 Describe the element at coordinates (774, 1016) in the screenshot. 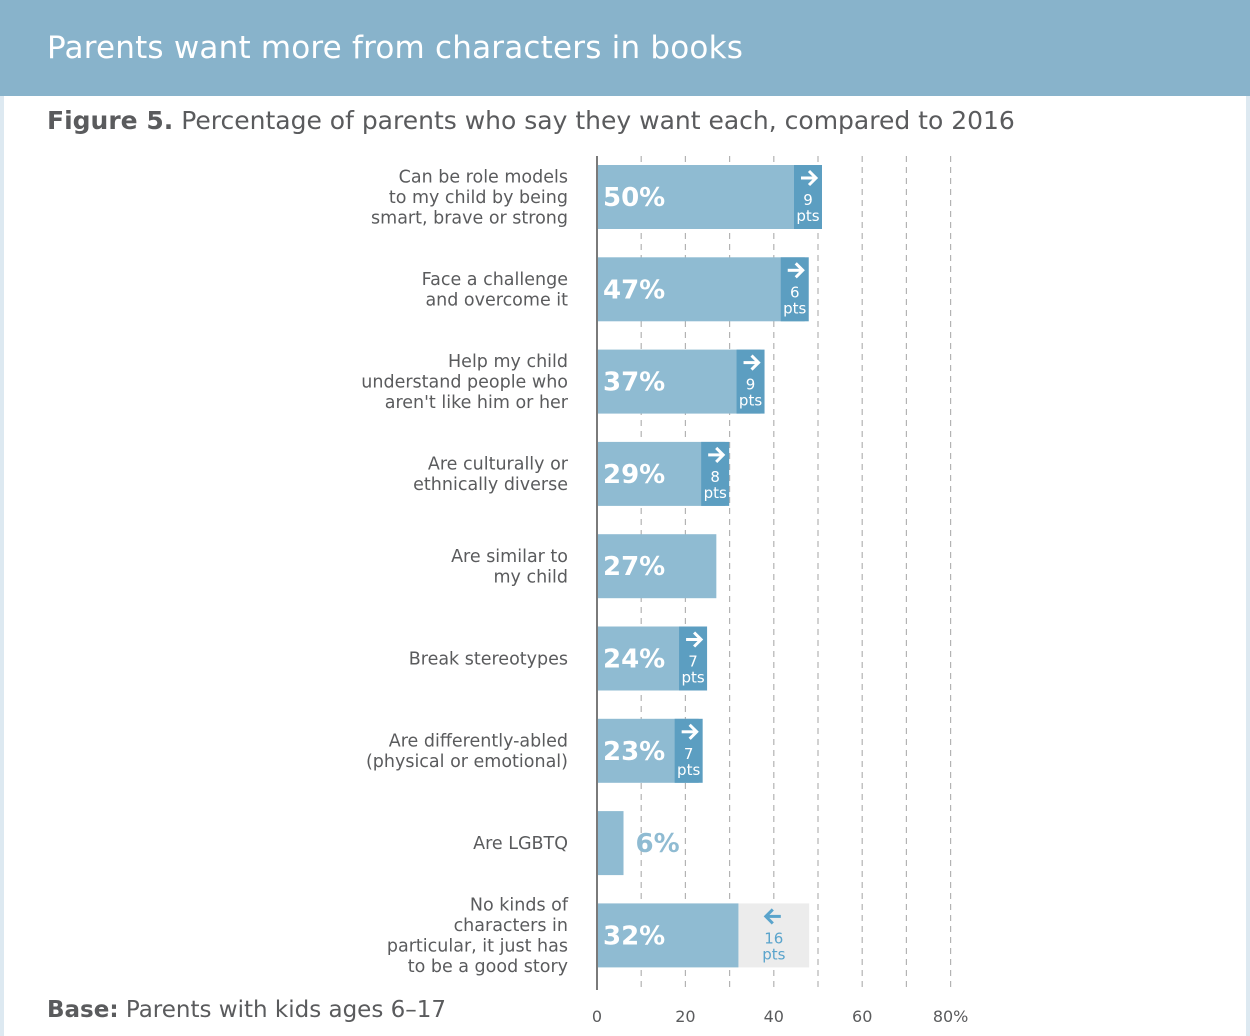

I see `x-tick-label: 40` at that location.